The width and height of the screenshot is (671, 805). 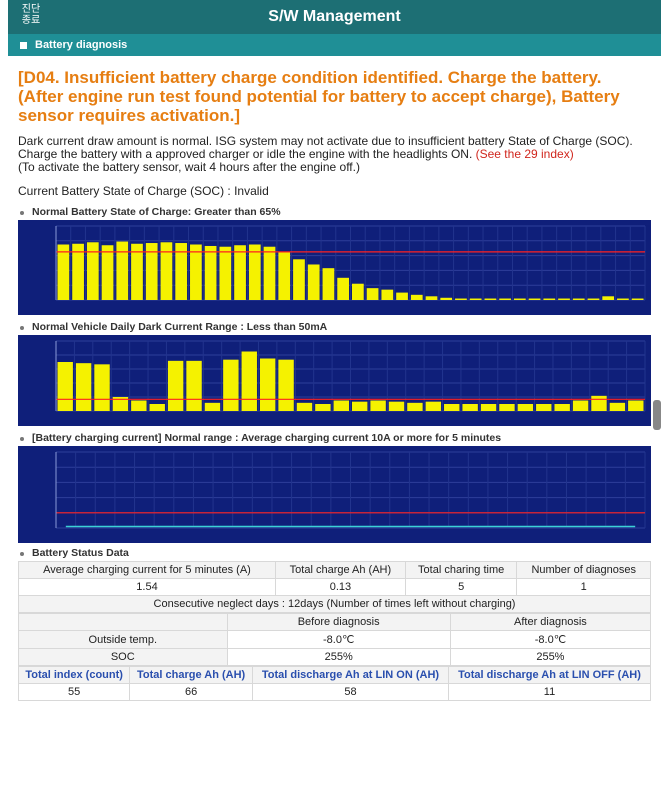 I want to click on dark-current-chart-svg, so click(x=350, y=376).